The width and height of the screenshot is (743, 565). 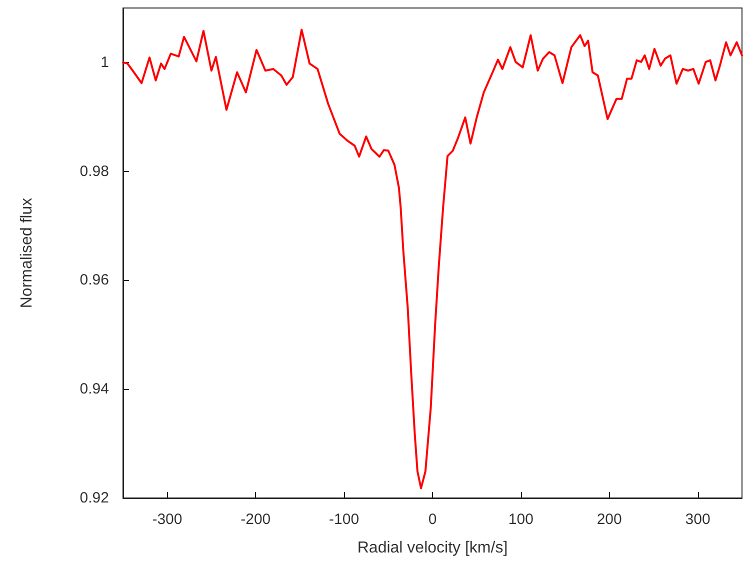 I want to click on y-tick-label: 0.94, so click(x=94, y=389).